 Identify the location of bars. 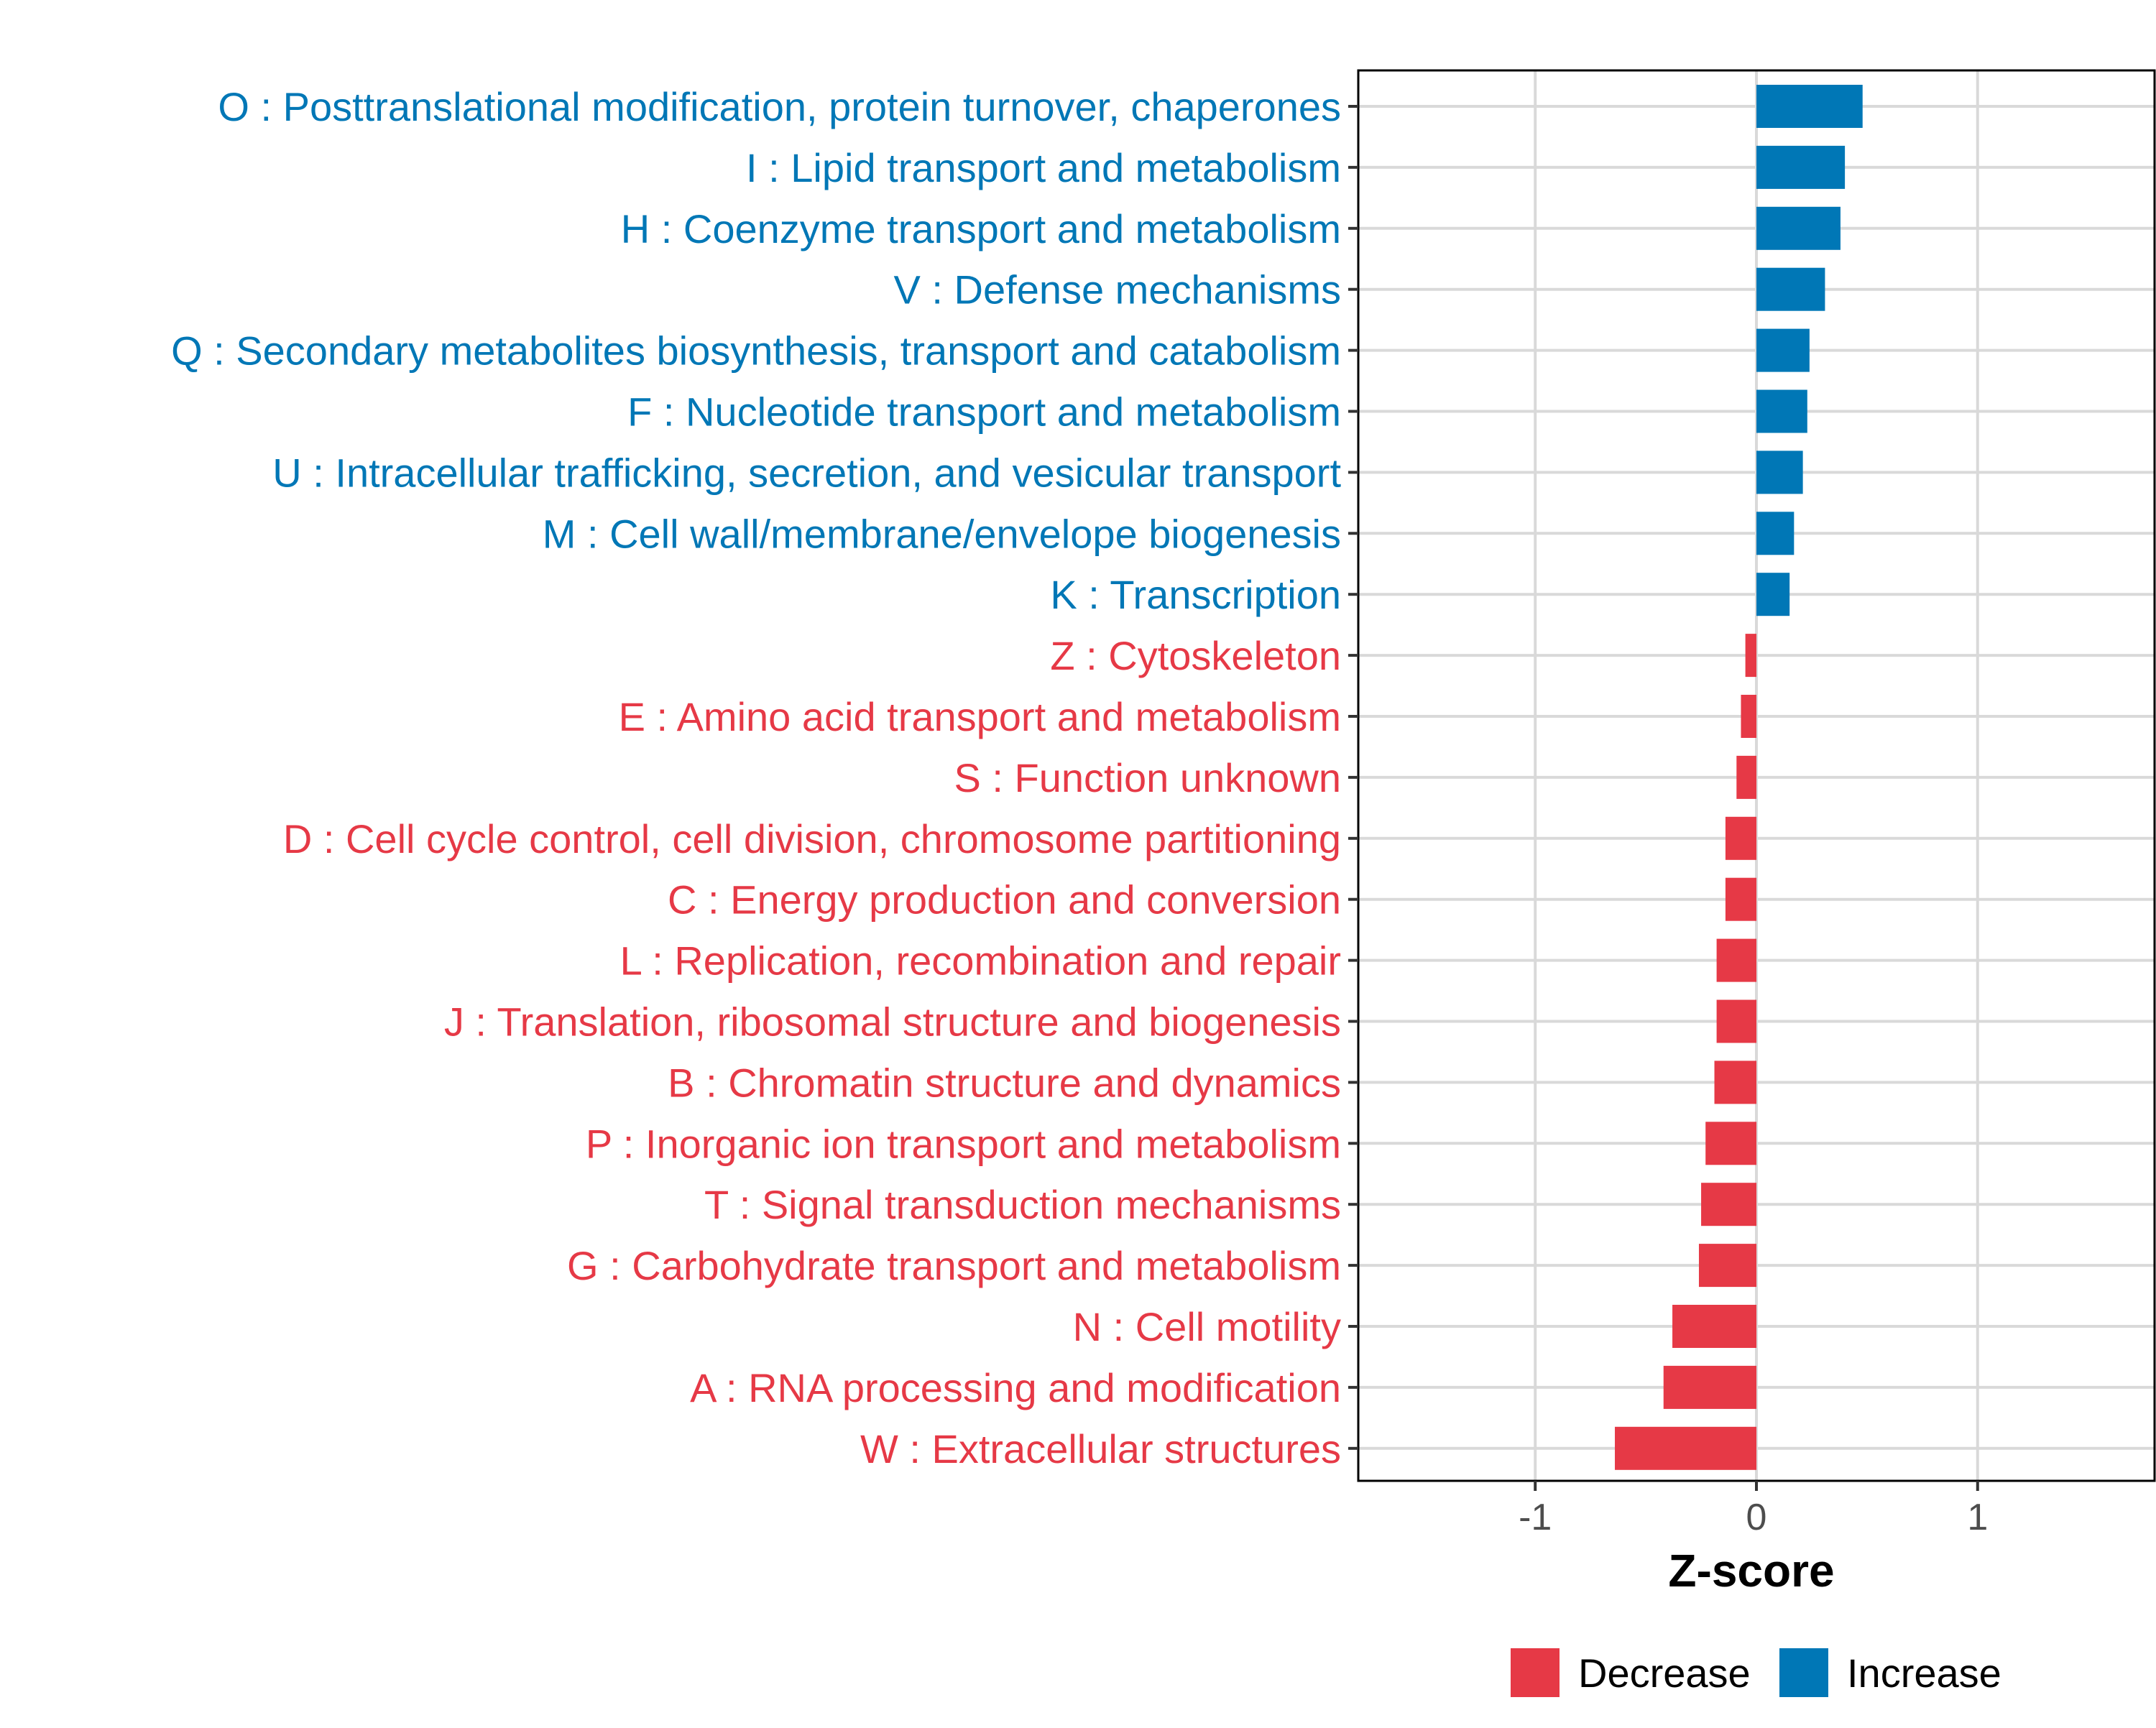
(1739, 778).